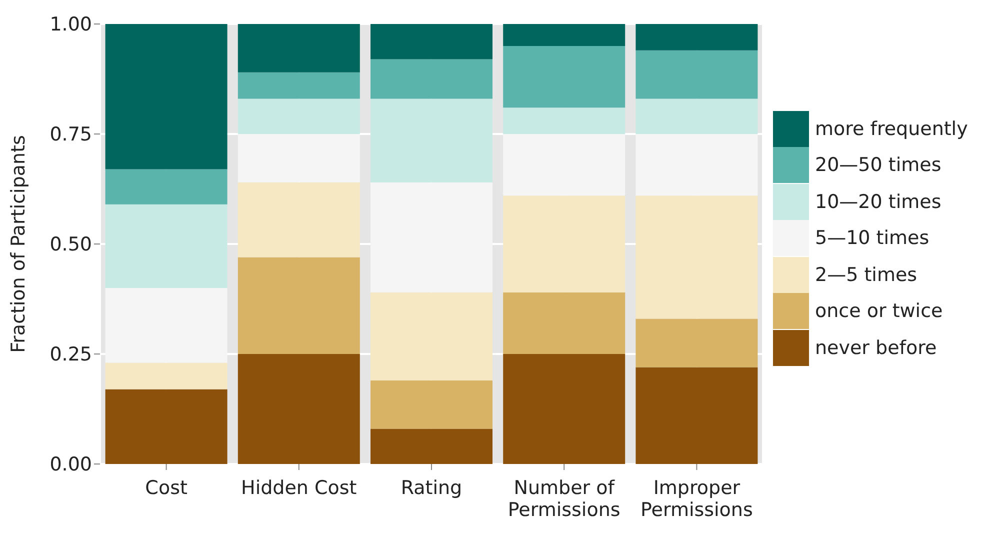 The image size is (990, 540). What do you see at coordinates (71, 355) in the screenshot?
I see `y-tick-label: 0.25` at bounding box center [71, 355].